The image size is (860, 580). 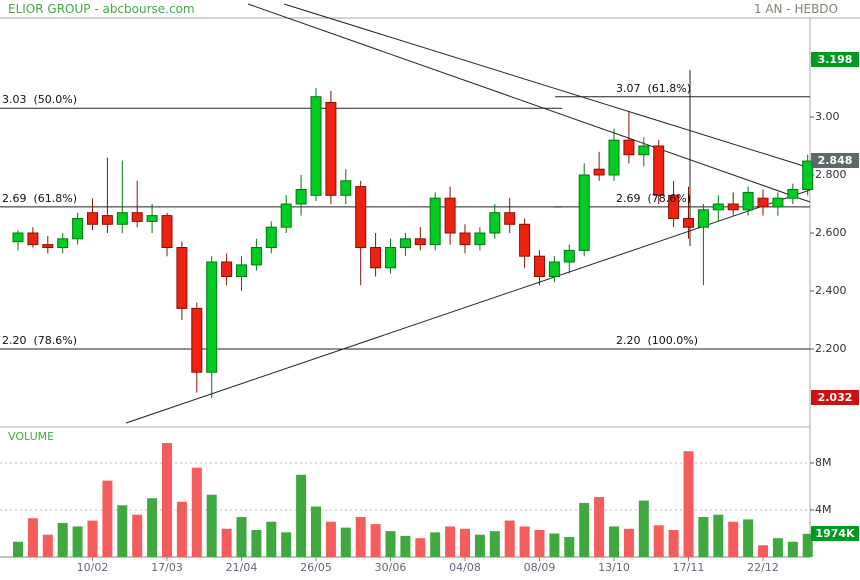 What do you see at coordinates (654, 198) in the screenshot?
I see `fib-label: 2.69 (78.6%)` at bounding box center [654, 198].